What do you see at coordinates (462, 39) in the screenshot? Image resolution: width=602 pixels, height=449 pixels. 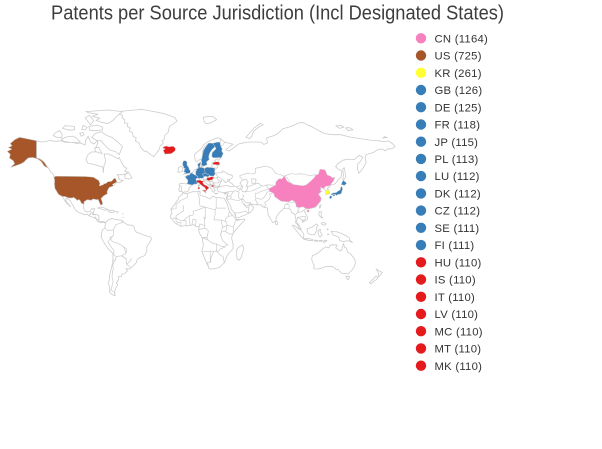 I see `svg-text: CN (1164)` at bounding box center [462, 39].